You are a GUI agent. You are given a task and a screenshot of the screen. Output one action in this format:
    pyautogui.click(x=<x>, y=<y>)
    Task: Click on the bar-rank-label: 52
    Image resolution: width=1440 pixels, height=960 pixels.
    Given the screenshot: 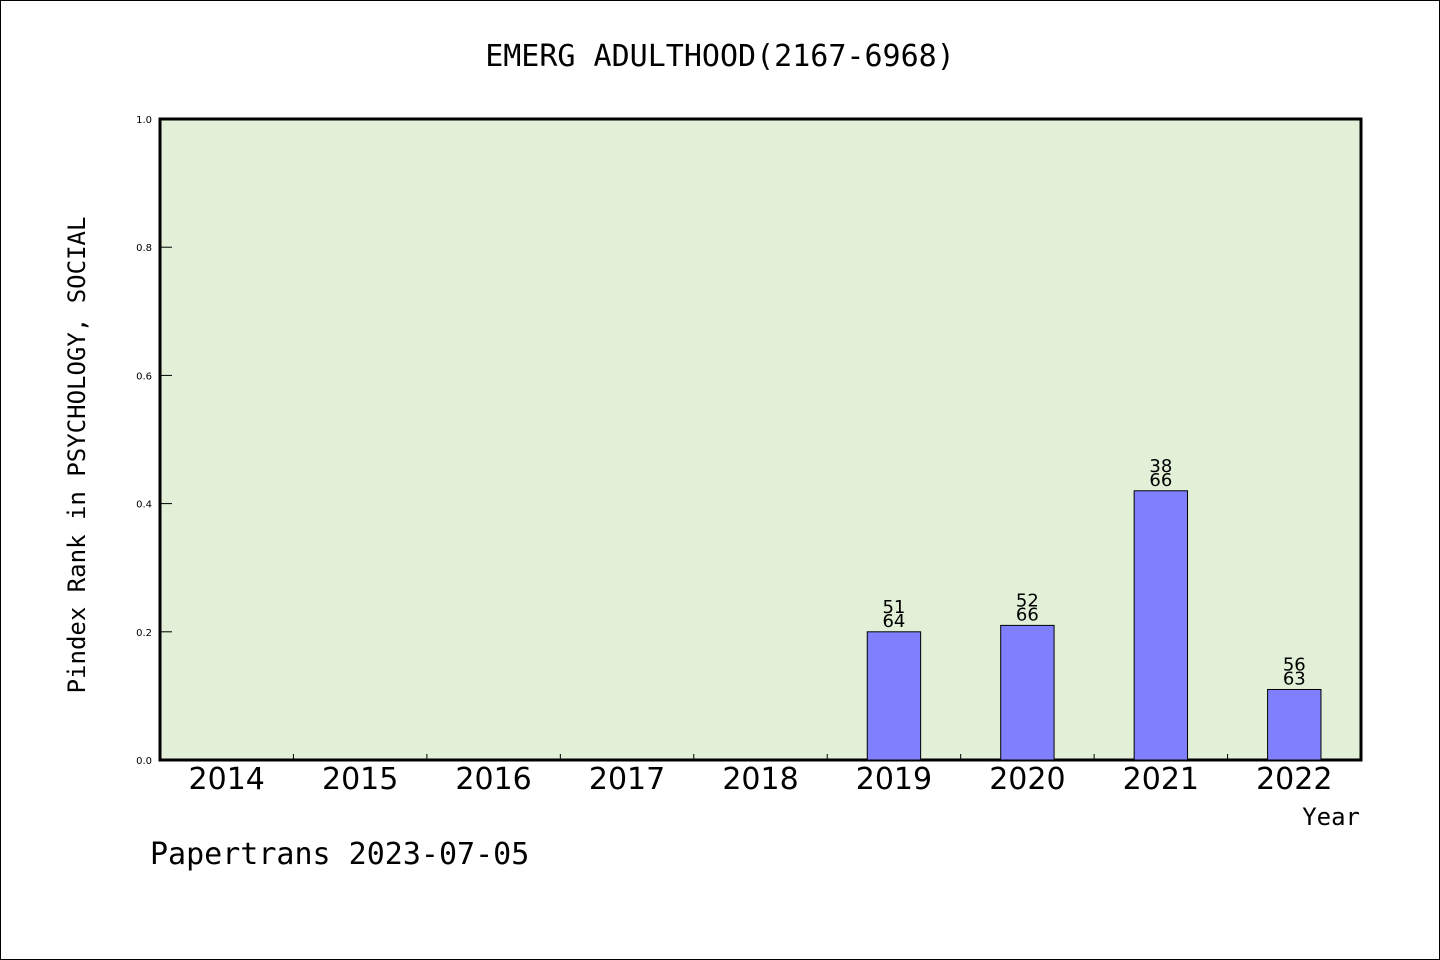 What is the action you would take?
    pyautogui.click(x=1027, y=600)
    